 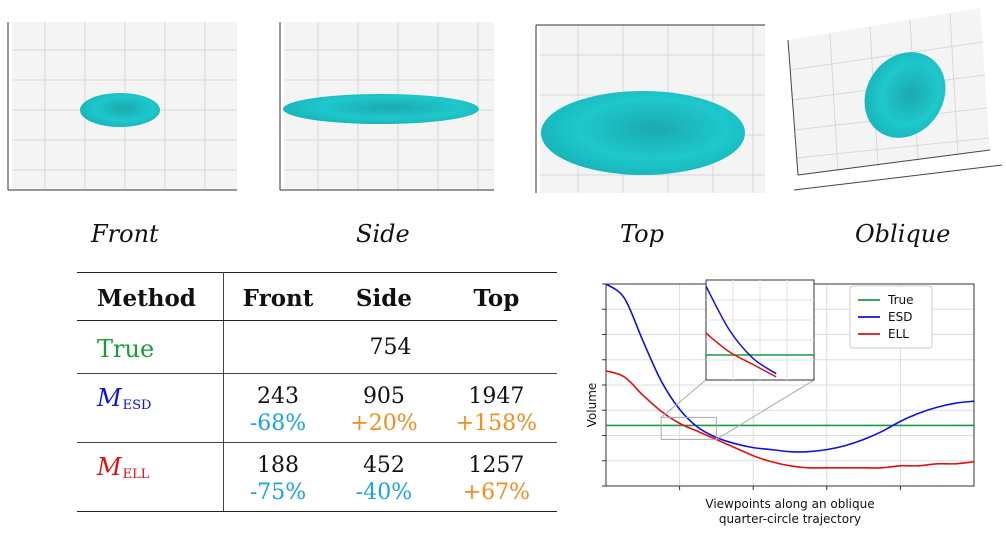 What do you see at coordinates (741, 330) in the screenshot?
I see `inset-series-line-esd` at bounding box center [741, 330].